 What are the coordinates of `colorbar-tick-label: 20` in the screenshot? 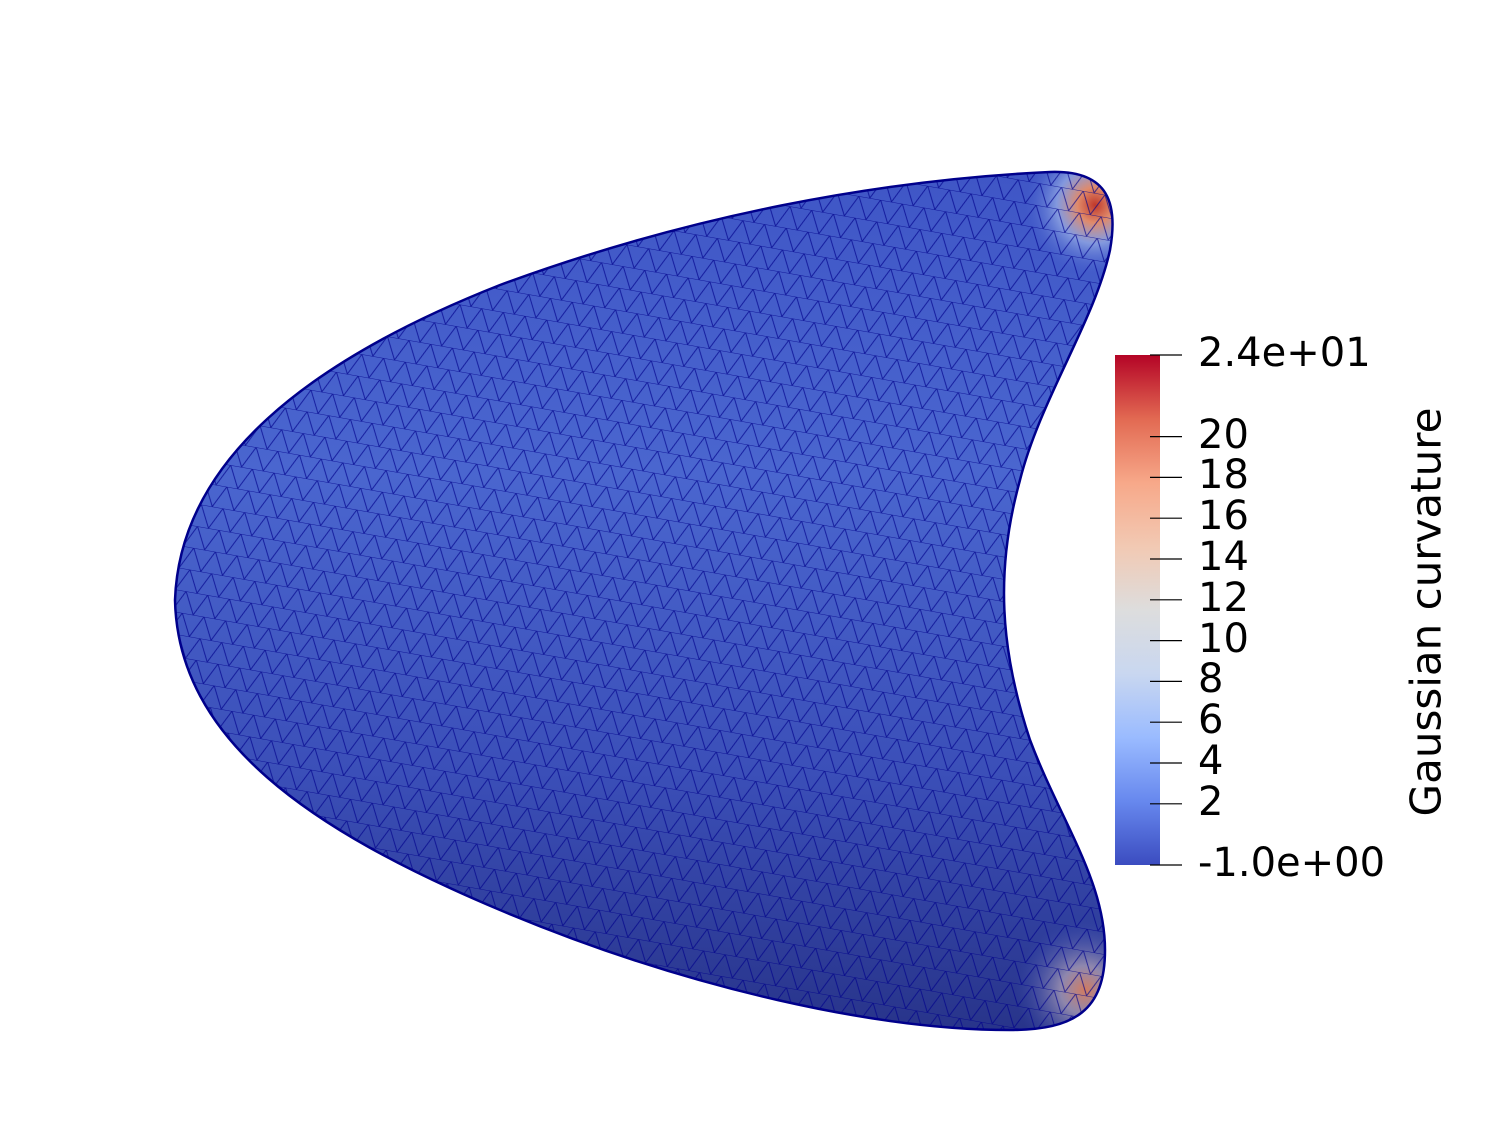 It's located at (1223, 434).